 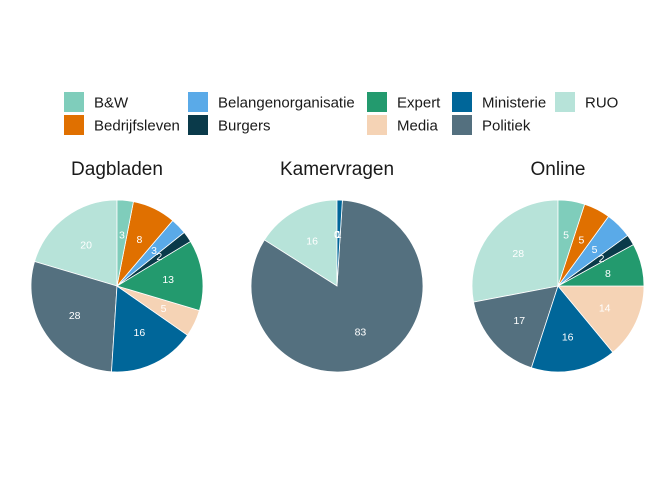 I want to click on slice-label-ruo: 16, so click(x=312, y=241).